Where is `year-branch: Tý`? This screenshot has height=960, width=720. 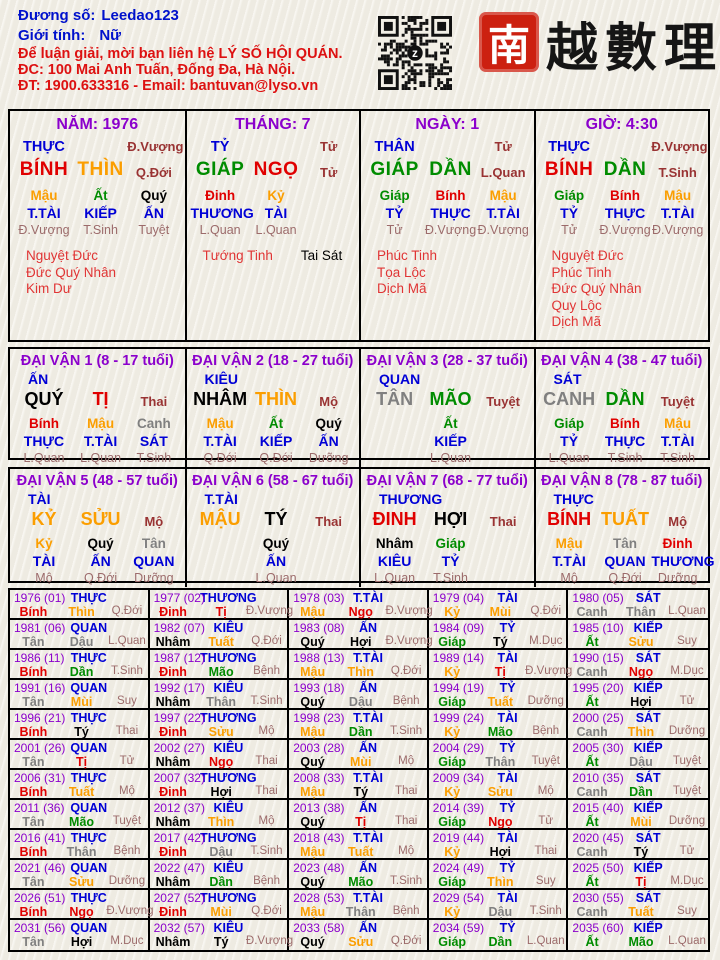 year-branch: Tý is located at coordinates (221, 942).